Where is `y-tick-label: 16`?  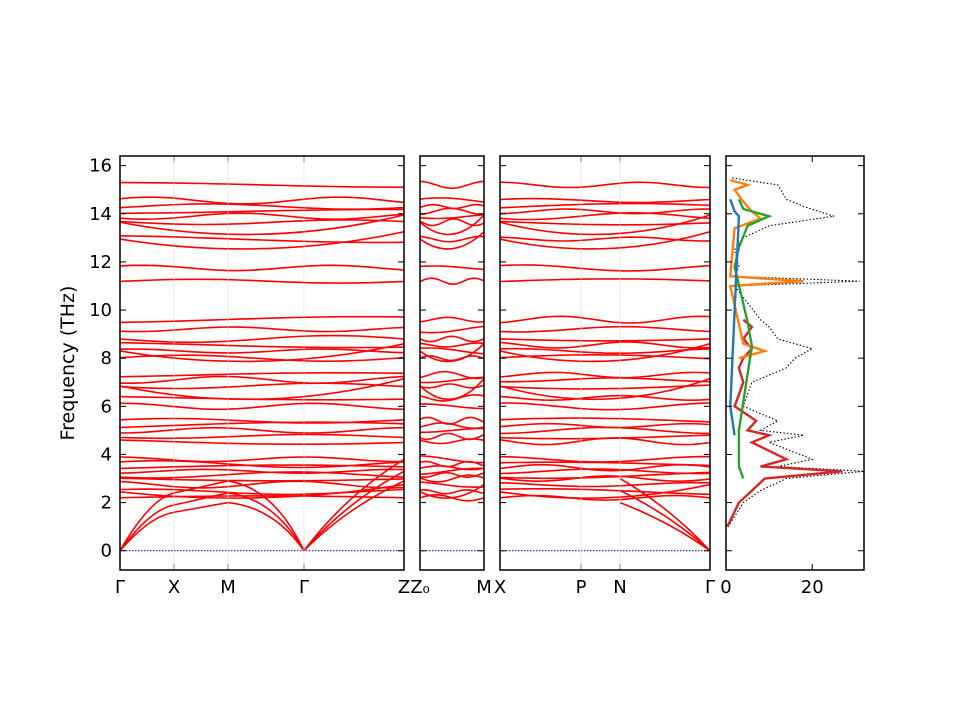
y-tick-label: 16 is located at coordinates (100, 166).